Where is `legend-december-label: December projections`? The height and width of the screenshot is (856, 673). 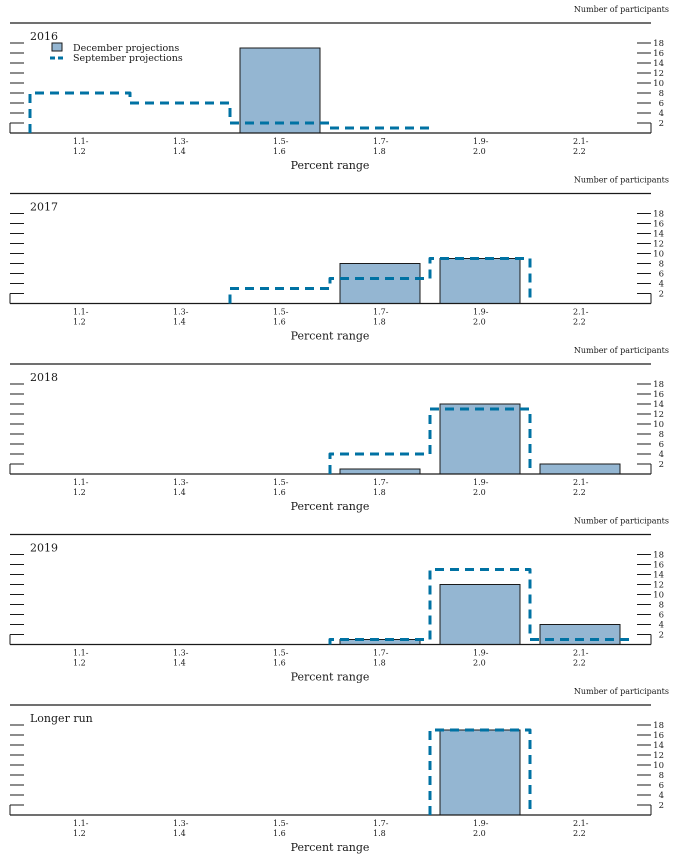 legend-december-label: December projections is located at coordinates (126, 48).